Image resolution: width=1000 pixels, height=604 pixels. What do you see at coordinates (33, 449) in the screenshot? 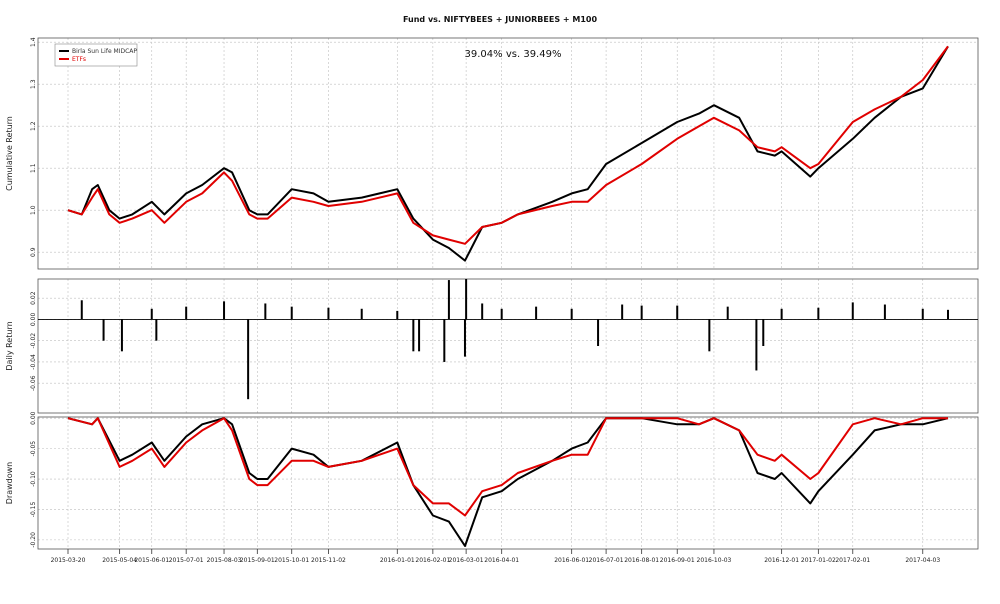
I see `y-tick-label: -0.05` at bounding box center [33, 449].